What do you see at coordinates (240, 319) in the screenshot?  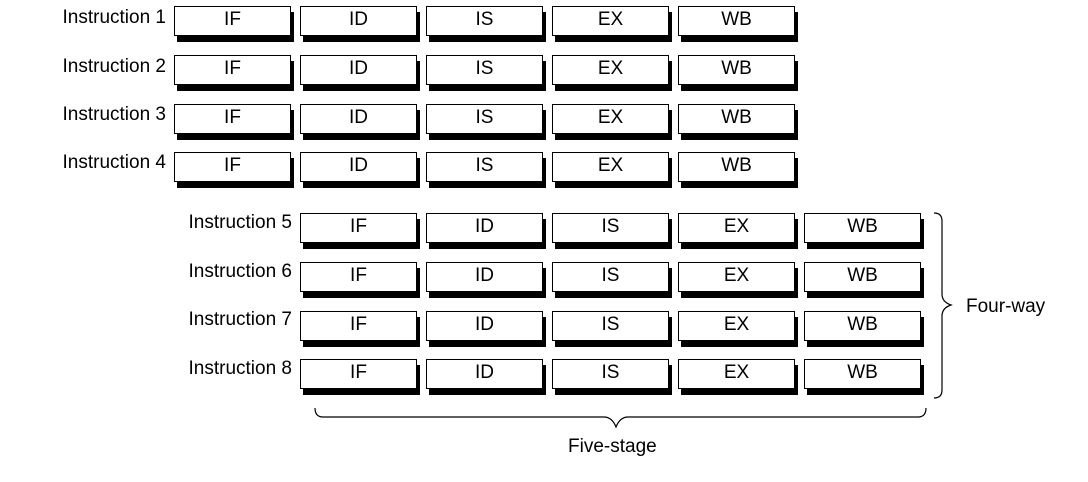 I see `instruction-label-7: Instruction 7` at bounding box center [240, 319].